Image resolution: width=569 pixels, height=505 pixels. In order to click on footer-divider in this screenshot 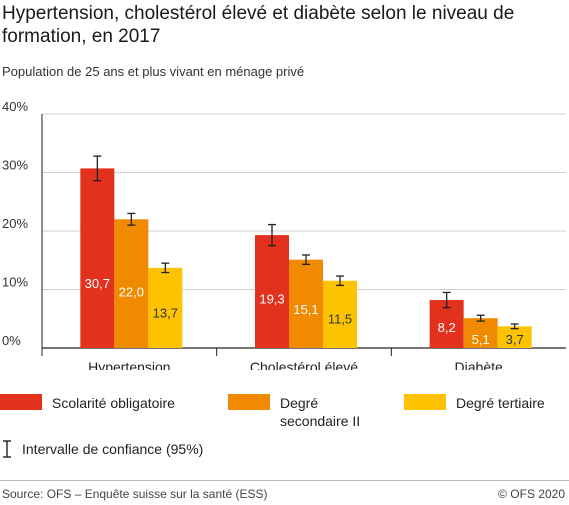, I will do `click(284, 480)`.